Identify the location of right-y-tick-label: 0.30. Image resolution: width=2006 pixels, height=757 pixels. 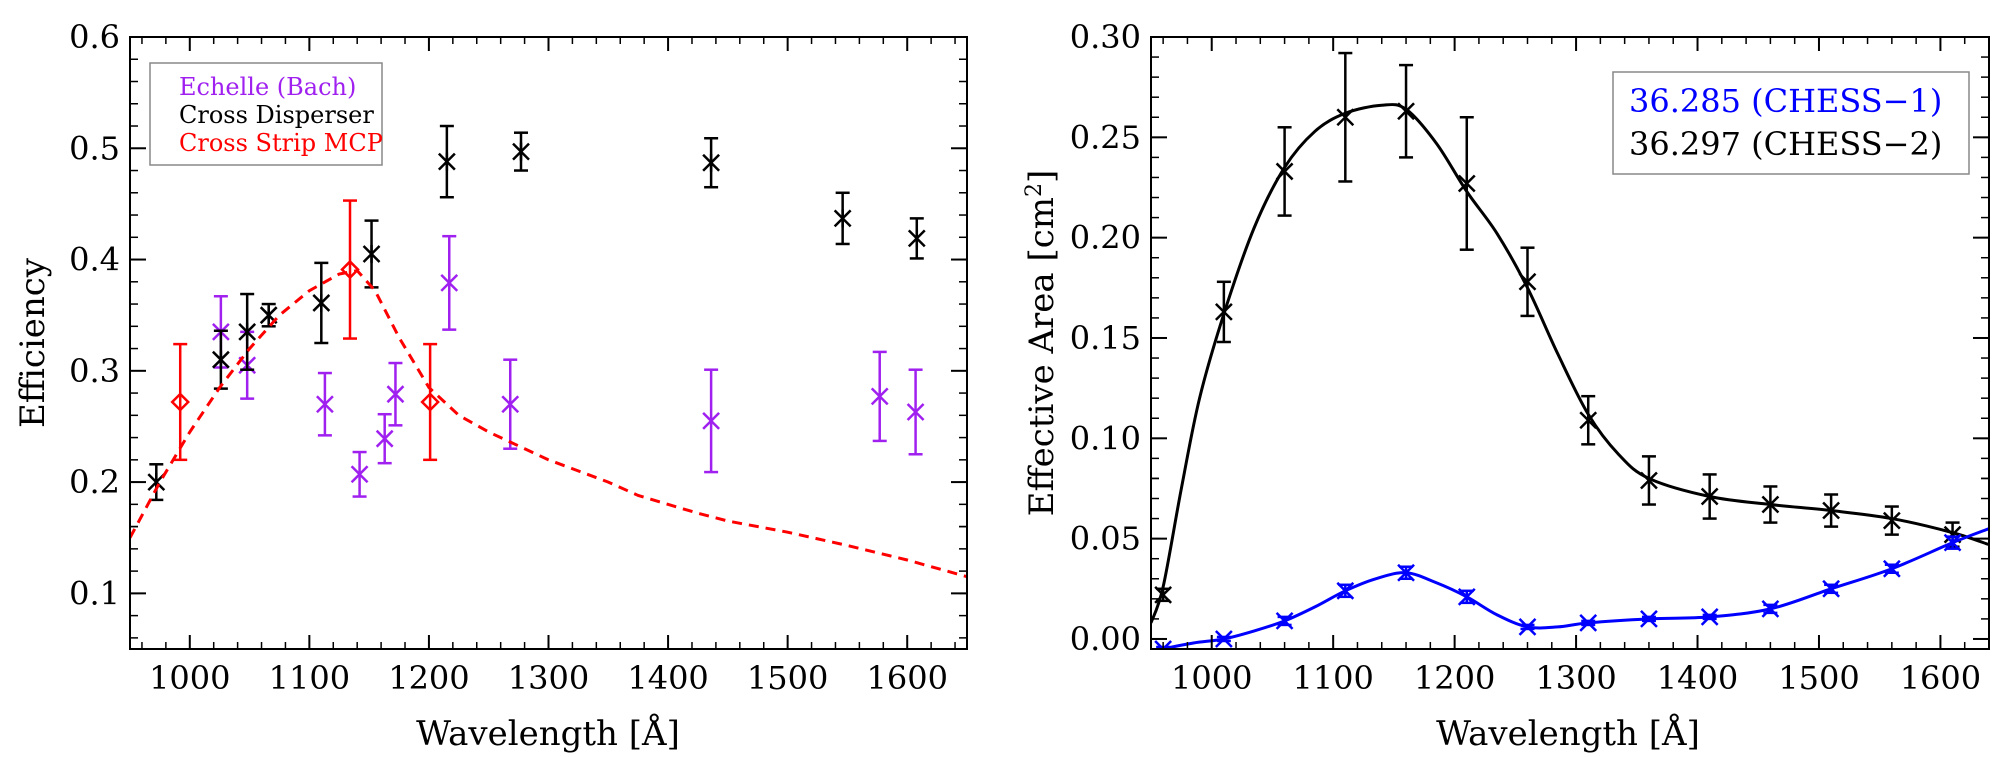
(1105, 37).